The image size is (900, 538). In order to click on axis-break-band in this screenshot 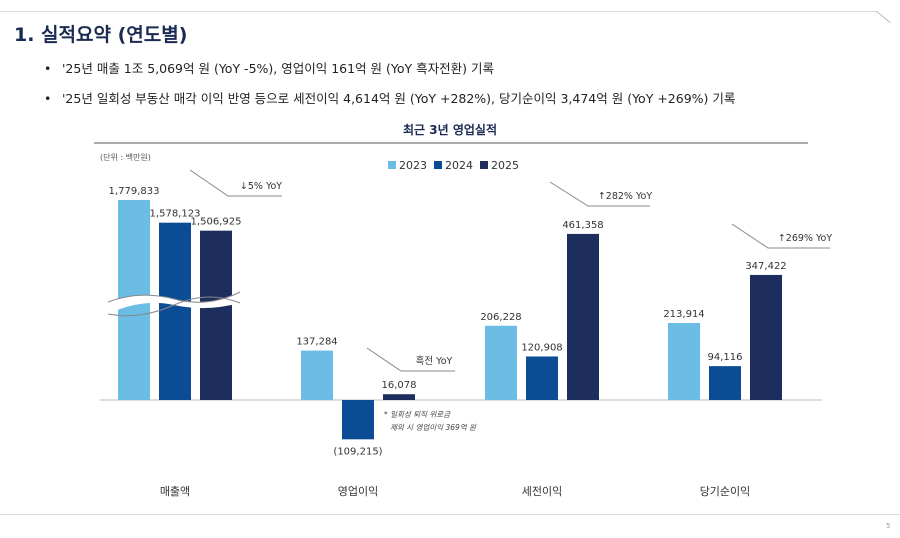, I will do `click(174, 303)`.